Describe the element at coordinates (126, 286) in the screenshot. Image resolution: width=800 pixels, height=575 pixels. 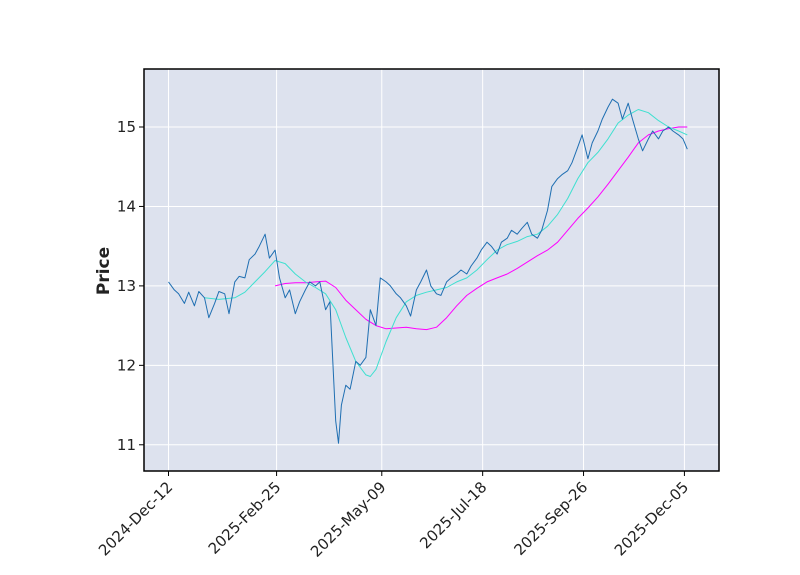
I see `y-tick-label: 13` at that location.